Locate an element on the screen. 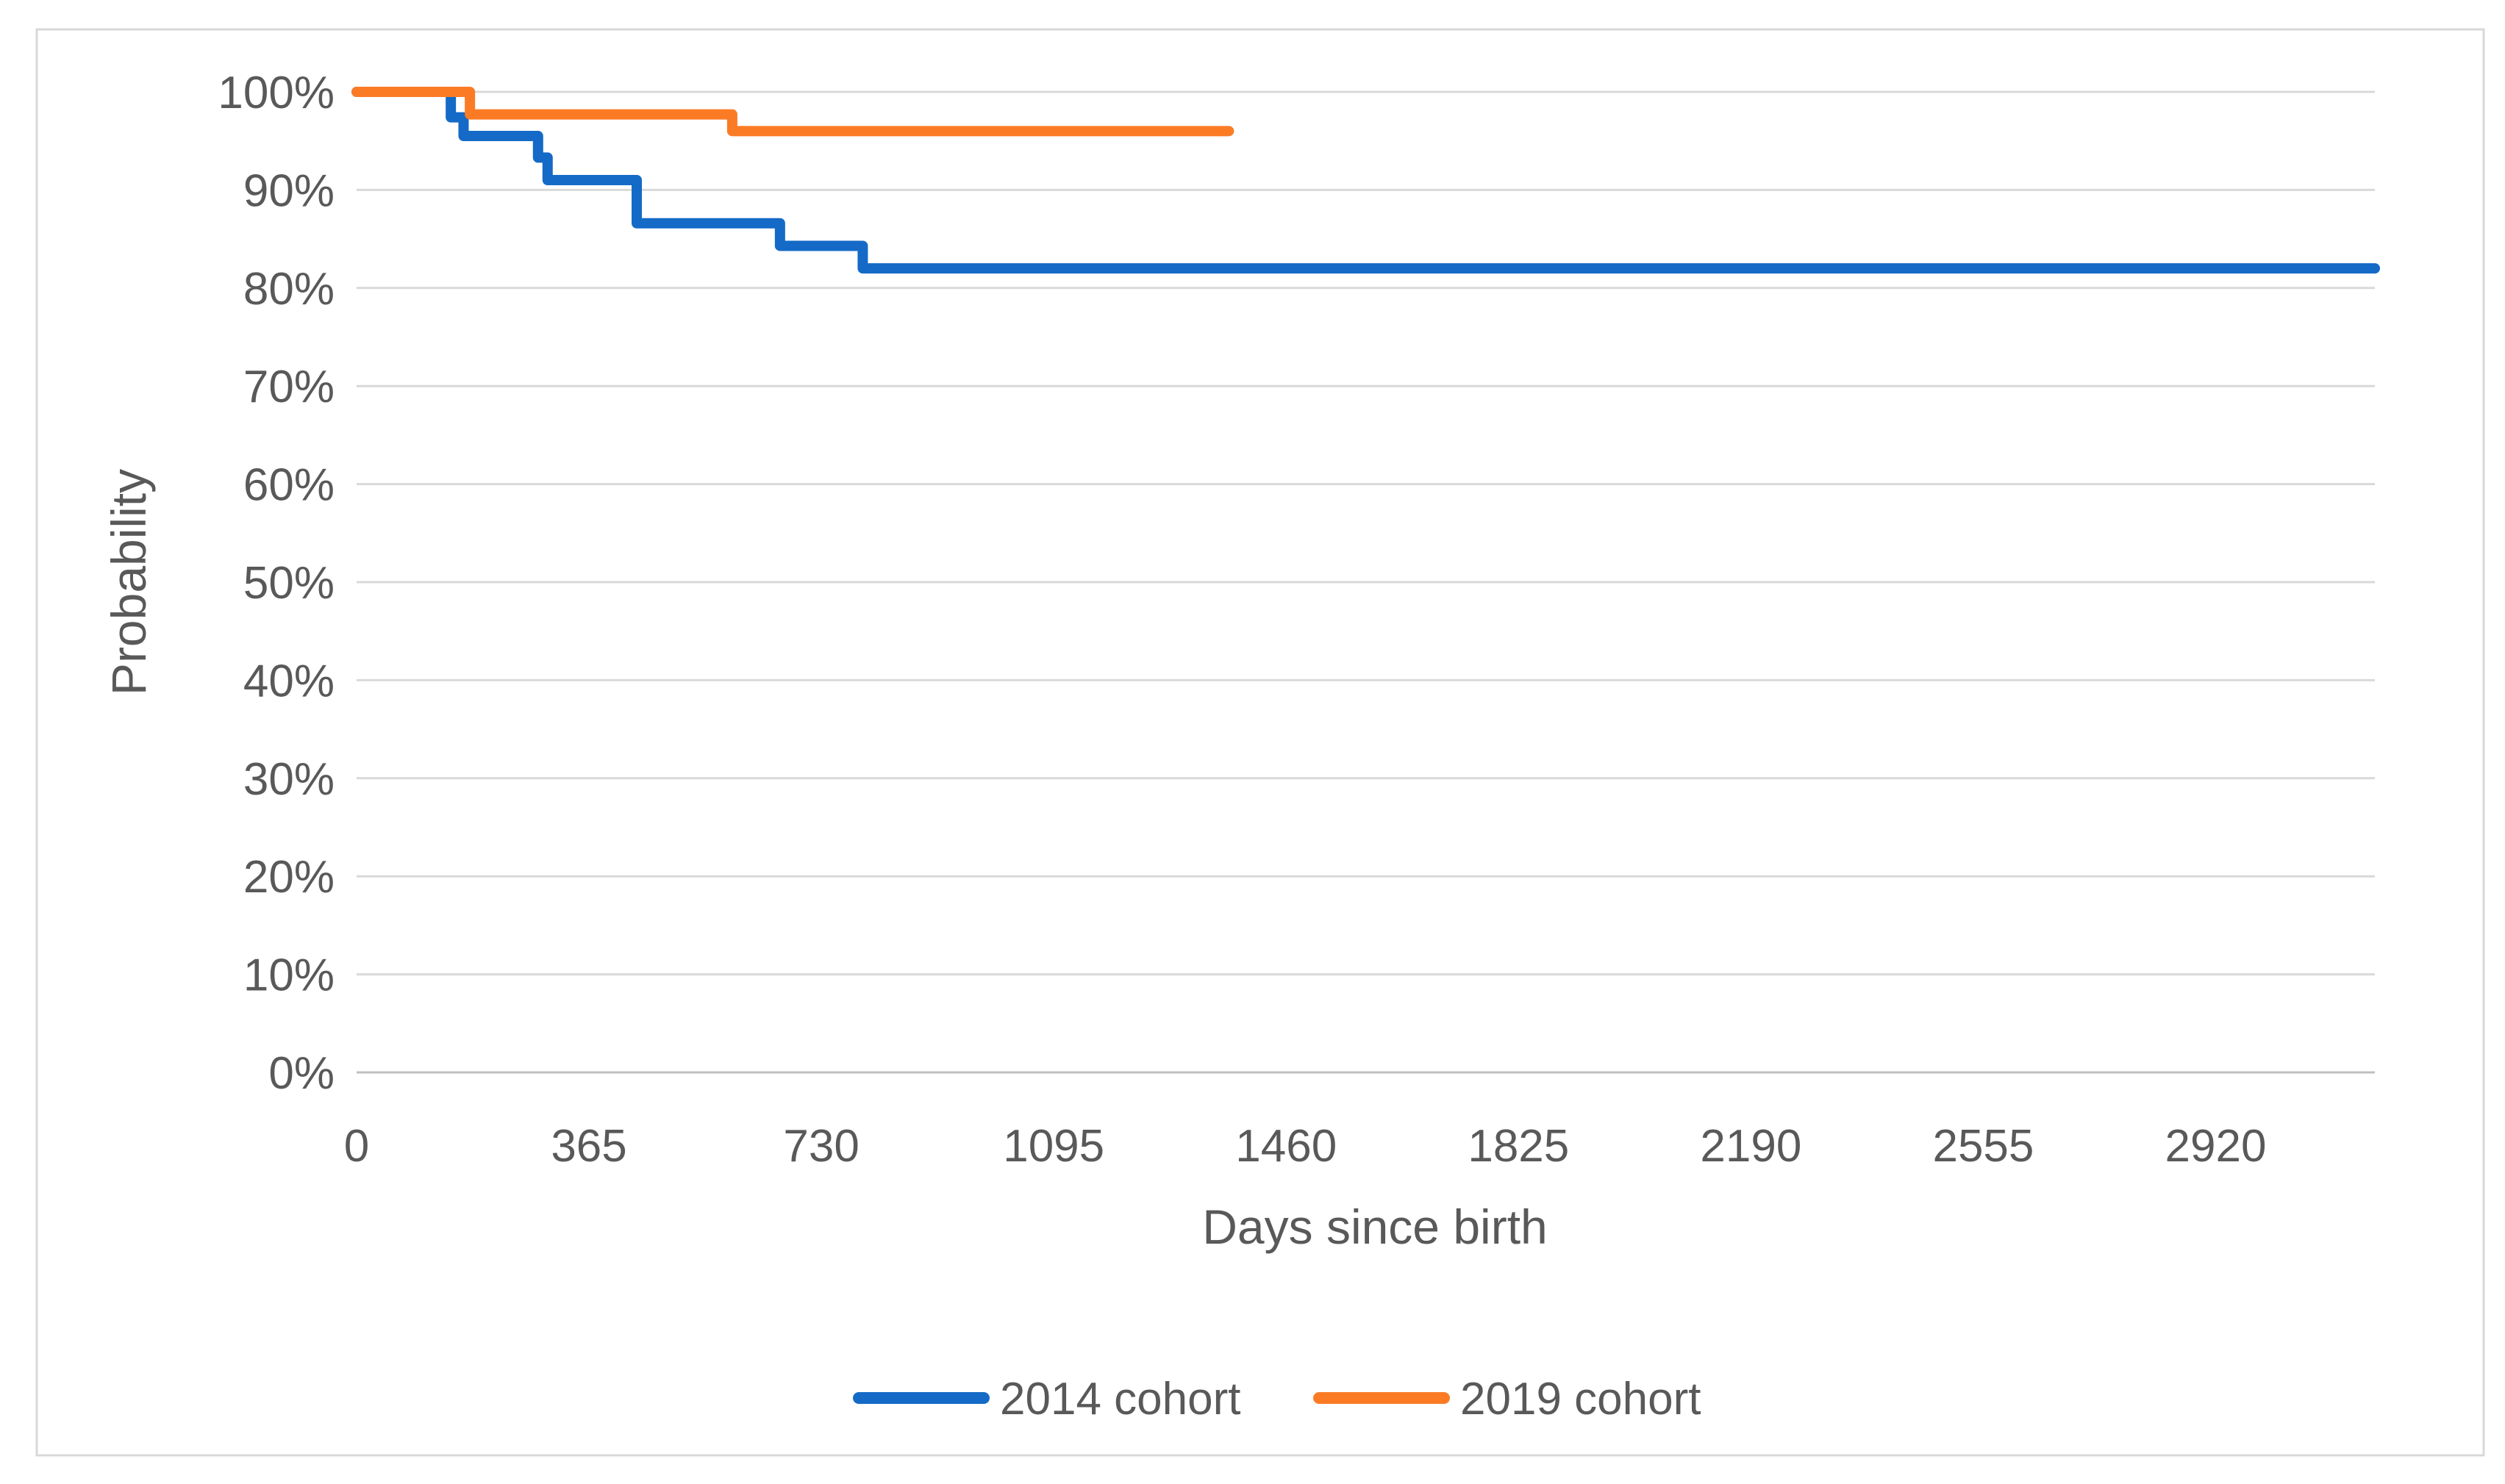  y-axis-title: Probability is located at coordinates (128, 582).